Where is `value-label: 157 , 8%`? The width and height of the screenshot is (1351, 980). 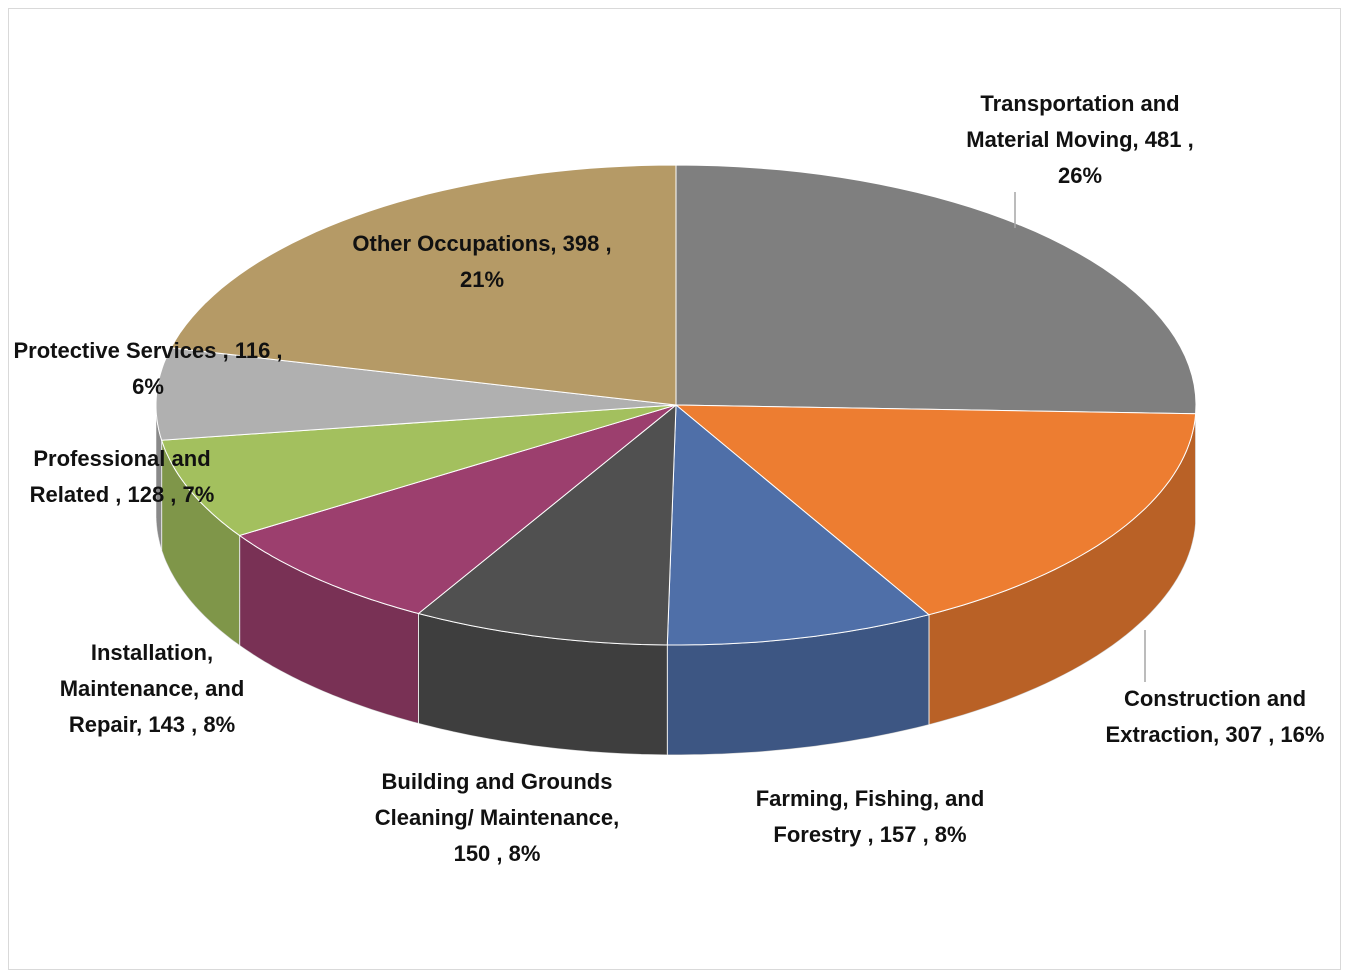 value-label: 157 , 8% is located at coordinates (923, 834).